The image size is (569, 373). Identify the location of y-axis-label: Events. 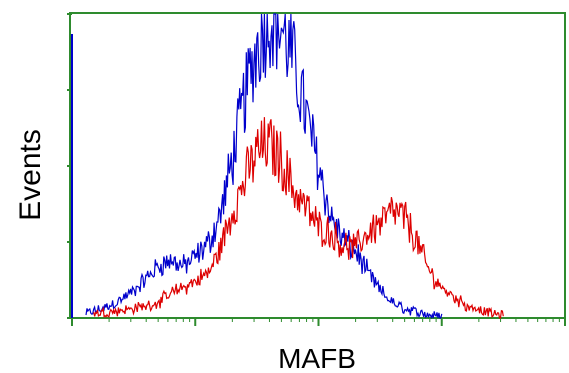
(30, 175).